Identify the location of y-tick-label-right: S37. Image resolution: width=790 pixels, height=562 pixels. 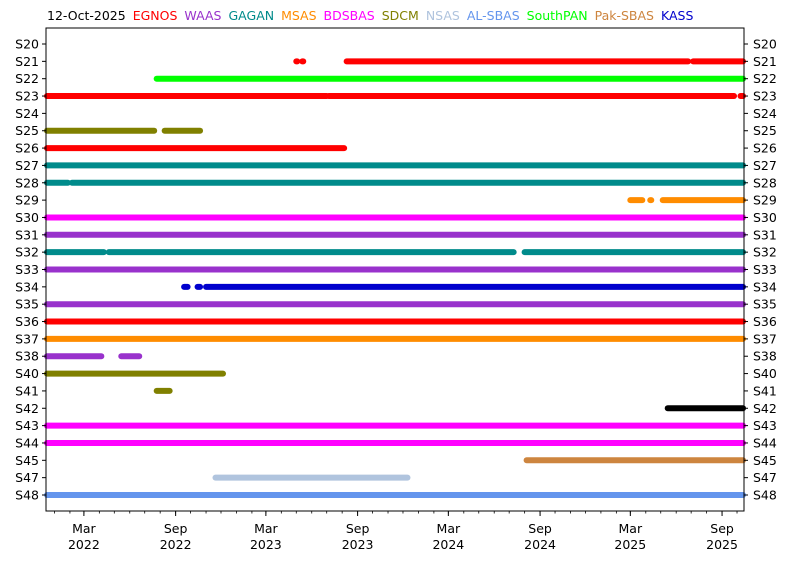
(765, 338).